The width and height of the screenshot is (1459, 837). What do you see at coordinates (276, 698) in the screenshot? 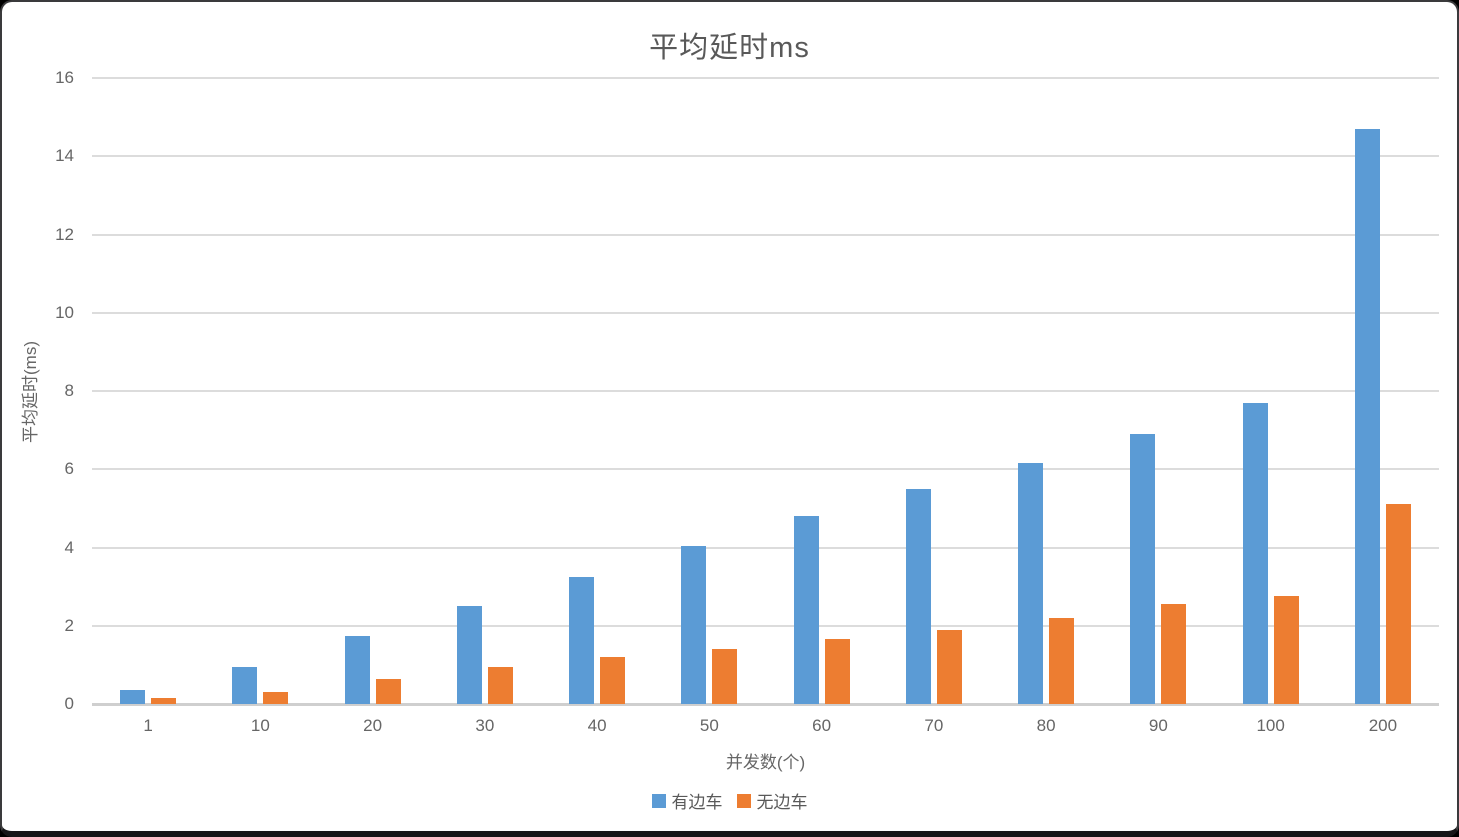
I see `bar-无边车-10` at bounding box center [276, 698].